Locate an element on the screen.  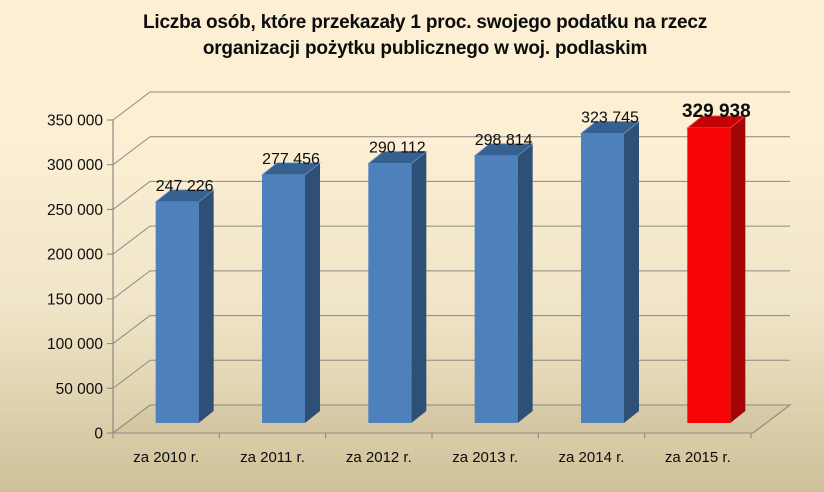
bar-value-label: 298 814 is located at coordinates (504, 140).